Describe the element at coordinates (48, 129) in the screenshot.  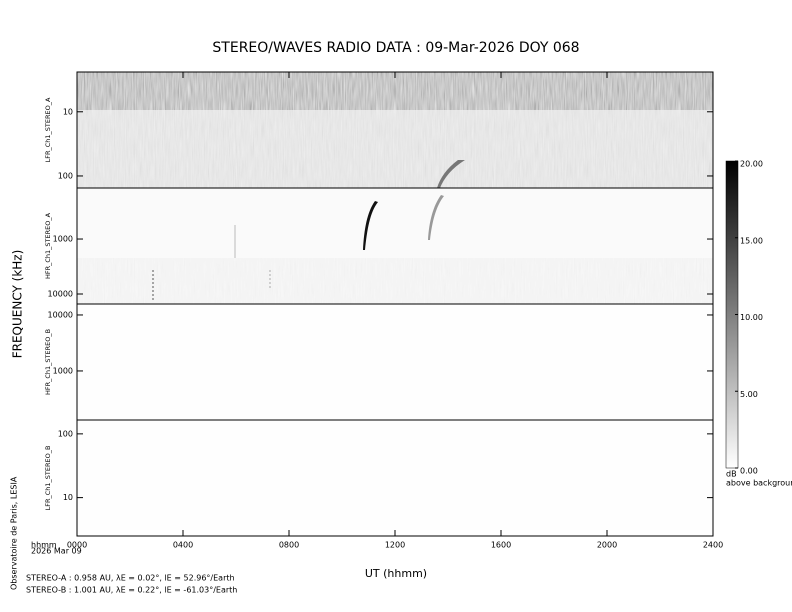
I see `panel-label: LFR_Ch1_STEREO_A` at that location.